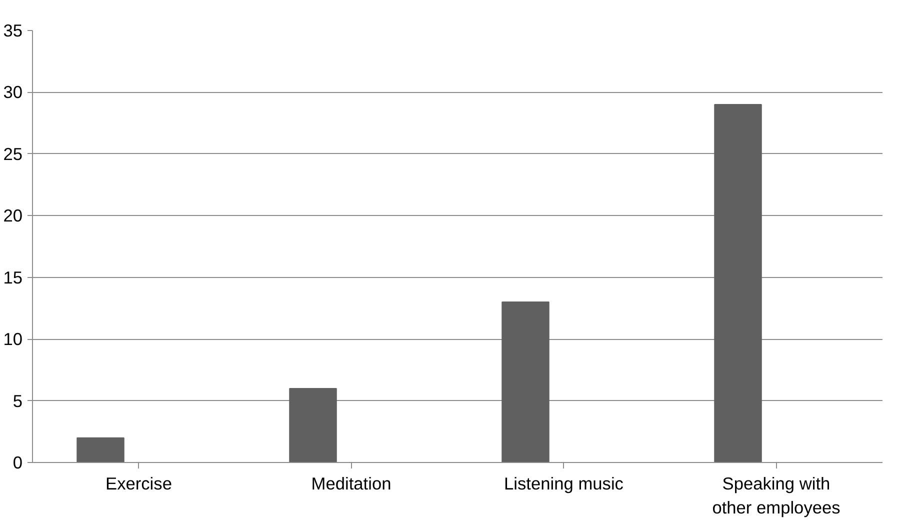  What do you see at coordinates (13, 92) in the screenshot?
I see `y-tick-label: 30` at bounding box center [13, 92].